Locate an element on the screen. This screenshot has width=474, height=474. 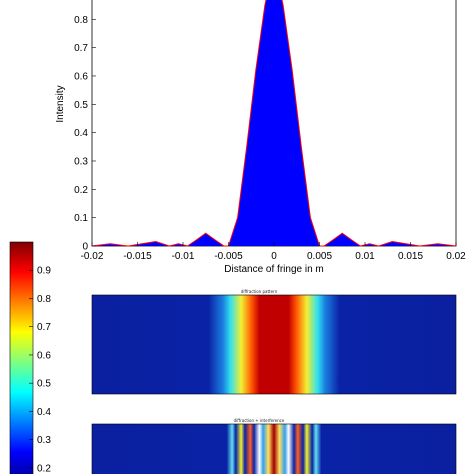
colorbar-tick-label: 0.6 is located at coordinates (44, 355).